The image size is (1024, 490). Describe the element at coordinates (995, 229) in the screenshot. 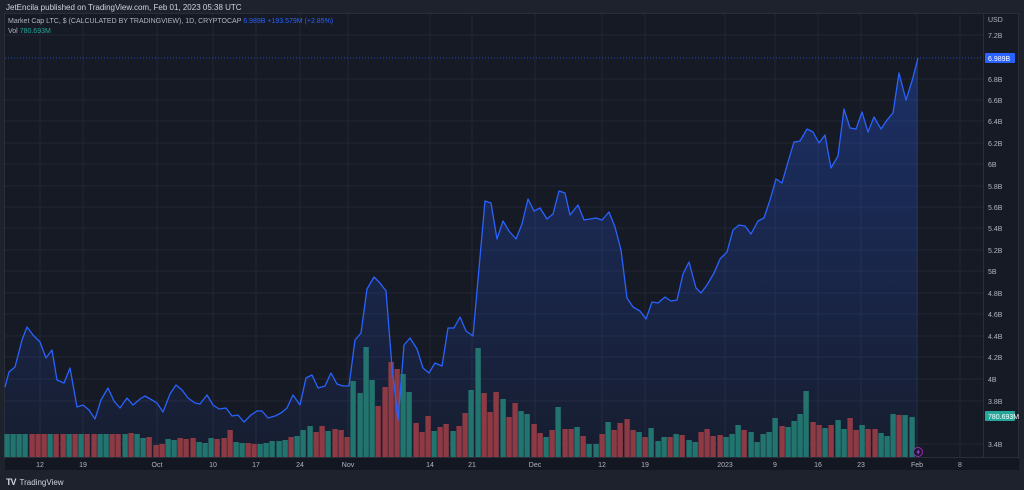

I see `price-tick-label: 5.4B` at that location.